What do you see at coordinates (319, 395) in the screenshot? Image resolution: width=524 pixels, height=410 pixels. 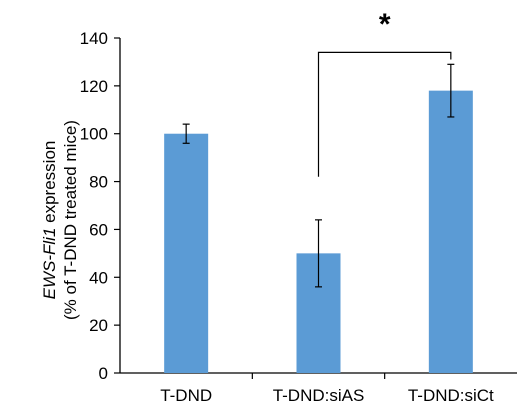 I see `x-tick-label: T-DND:siAS` at bounding box center [319, 395].